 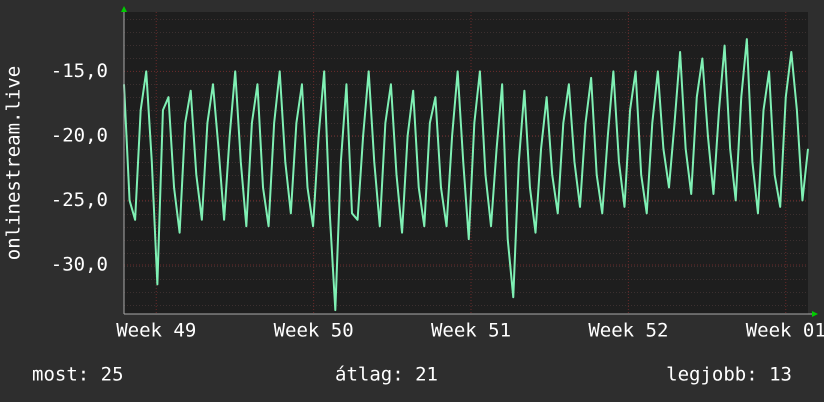 I want to click on x-tick-label: Week 52, so click(x=628, y=331).